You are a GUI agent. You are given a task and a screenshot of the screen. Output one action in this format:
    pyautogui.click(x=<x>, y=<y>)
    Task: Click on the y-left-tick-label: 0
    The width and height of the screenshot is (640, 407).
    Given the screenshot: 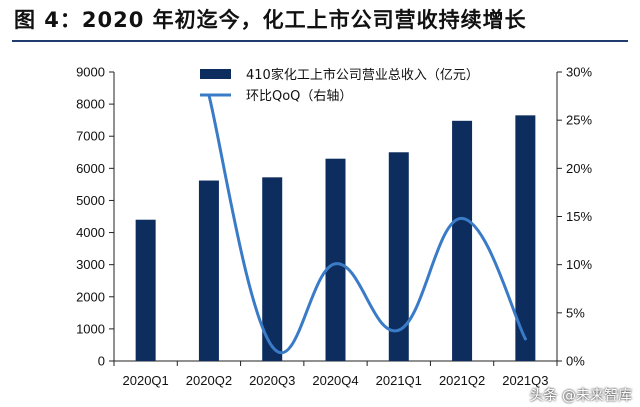 What is the action you would take?
    pyautogui.click(x=101, y=361)
    